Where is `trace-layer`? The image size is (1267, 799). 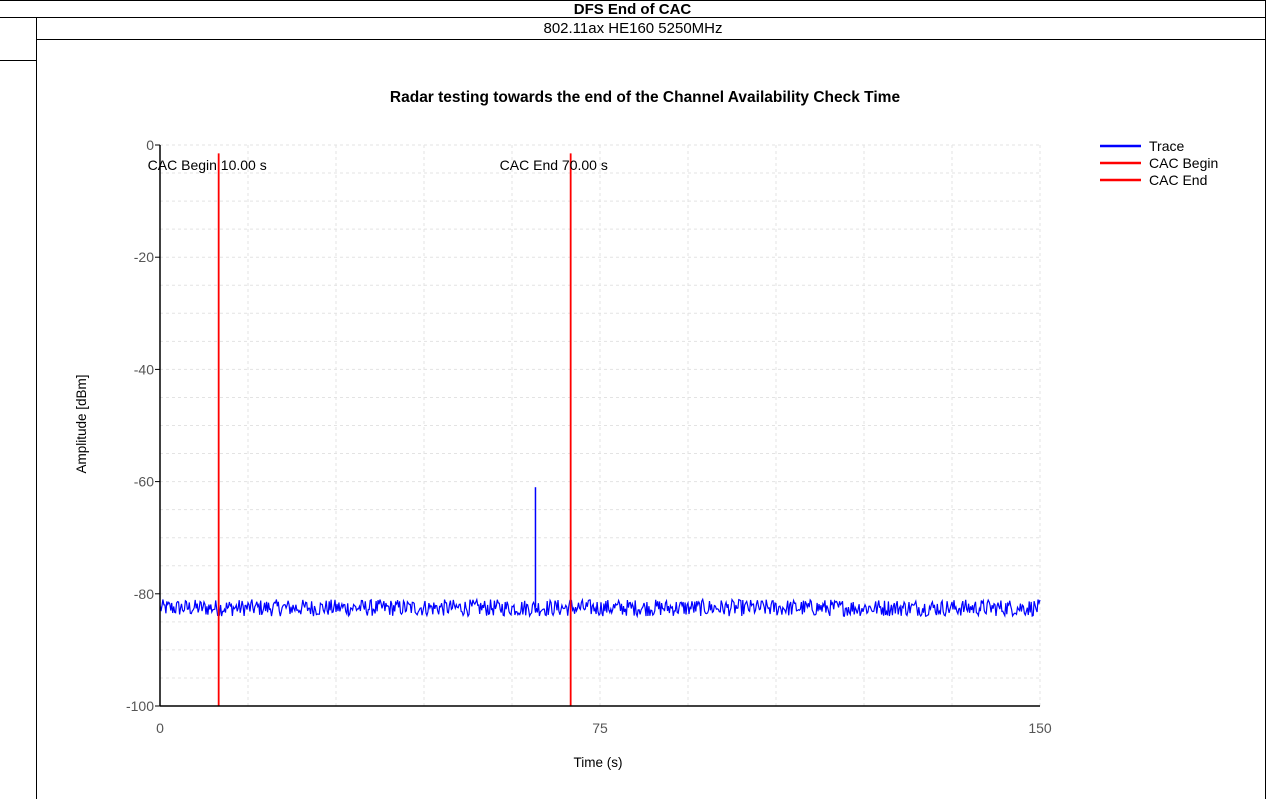
trace-layer is located at coordinates (600, 553).